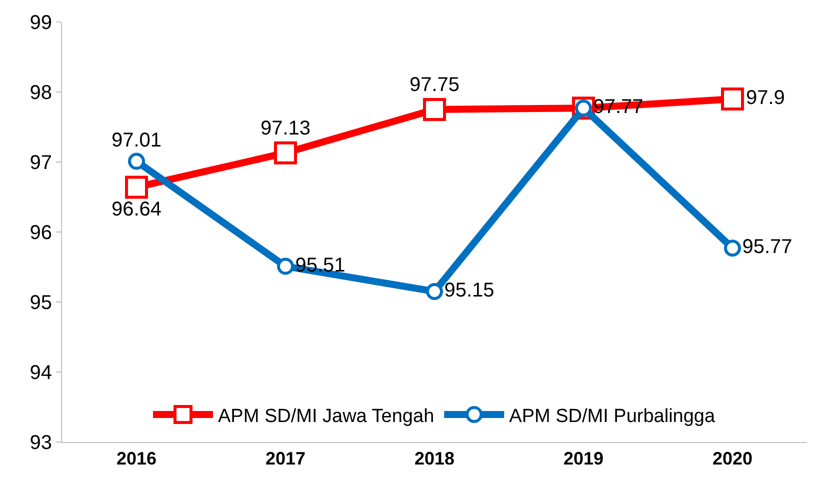 Image resolution: width=837 pixels, height=487 pixels. What do you see at coordinates (612, 416) in the screenshot?
I see `legend-label: APM SD/MI Purbalingga` at bounding box center [612, 416].